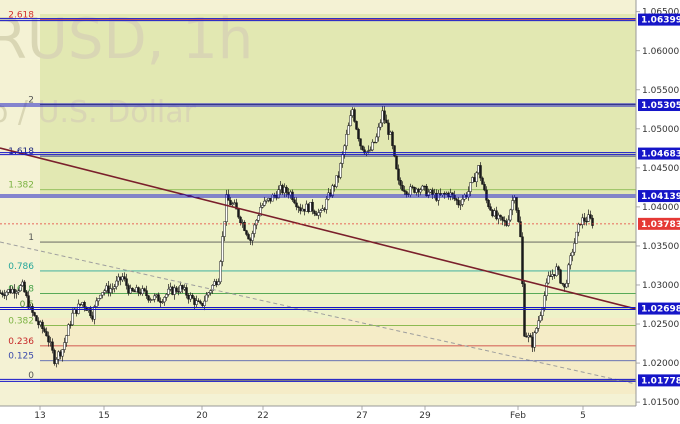 The image size is (680, 424). I want to click on time-axis, so click(318, 415).